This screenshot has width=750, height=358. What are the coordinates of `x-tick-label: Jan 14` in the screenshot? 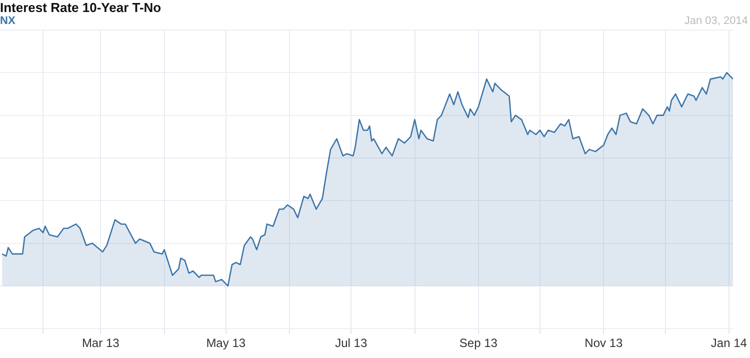 It's located at (729, 343).